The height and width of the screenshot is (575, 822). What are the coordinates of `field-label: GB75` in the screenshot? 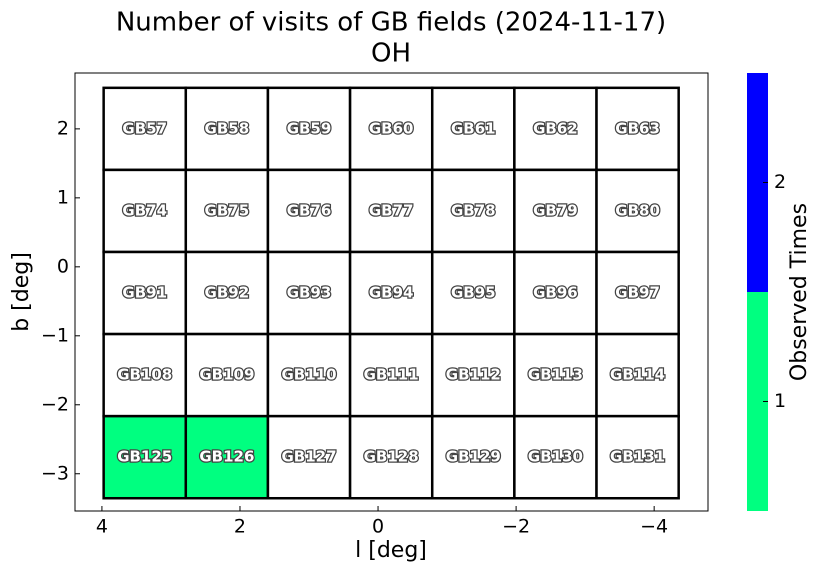 It's located at (227, 210).